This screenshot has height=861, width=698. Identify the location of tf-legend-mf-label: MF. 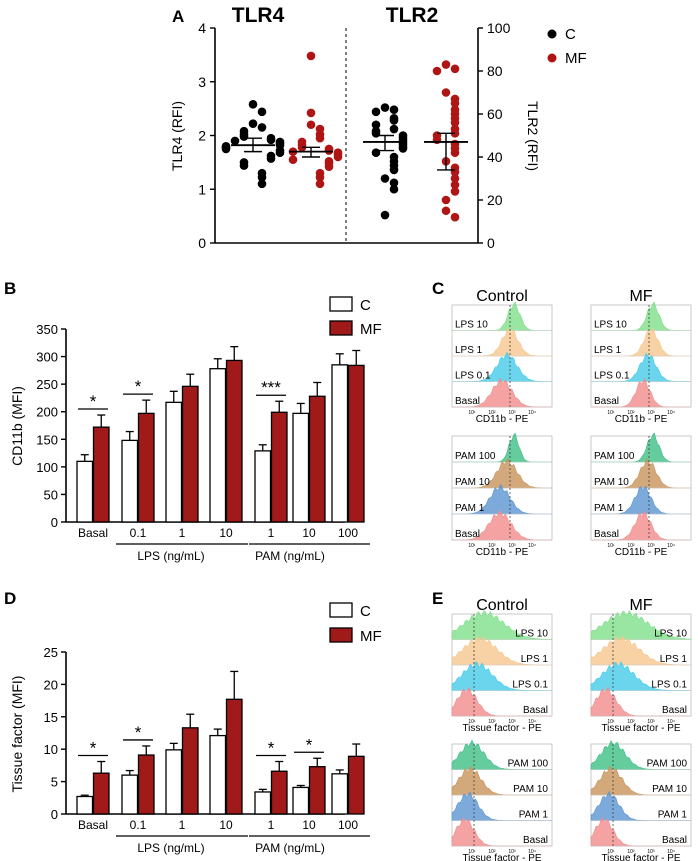
(371, 636).